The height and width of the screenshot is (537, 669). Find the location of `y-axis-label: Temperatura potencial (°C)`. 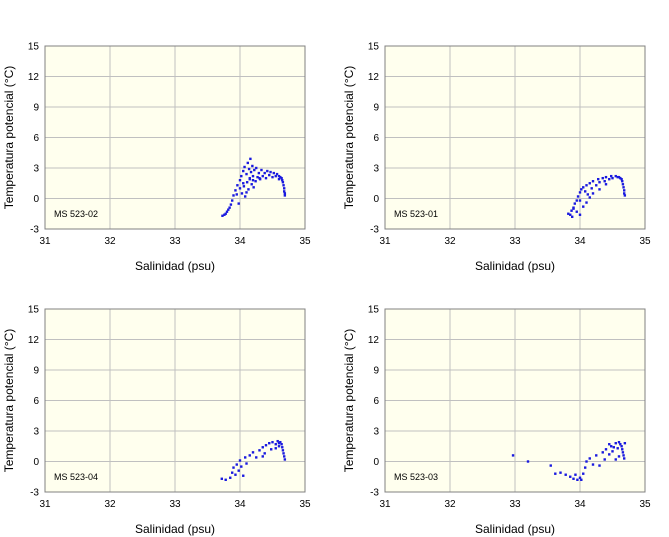

y-axis-label: Temperatura potencial (°C) is located at coordinates (9, 401).